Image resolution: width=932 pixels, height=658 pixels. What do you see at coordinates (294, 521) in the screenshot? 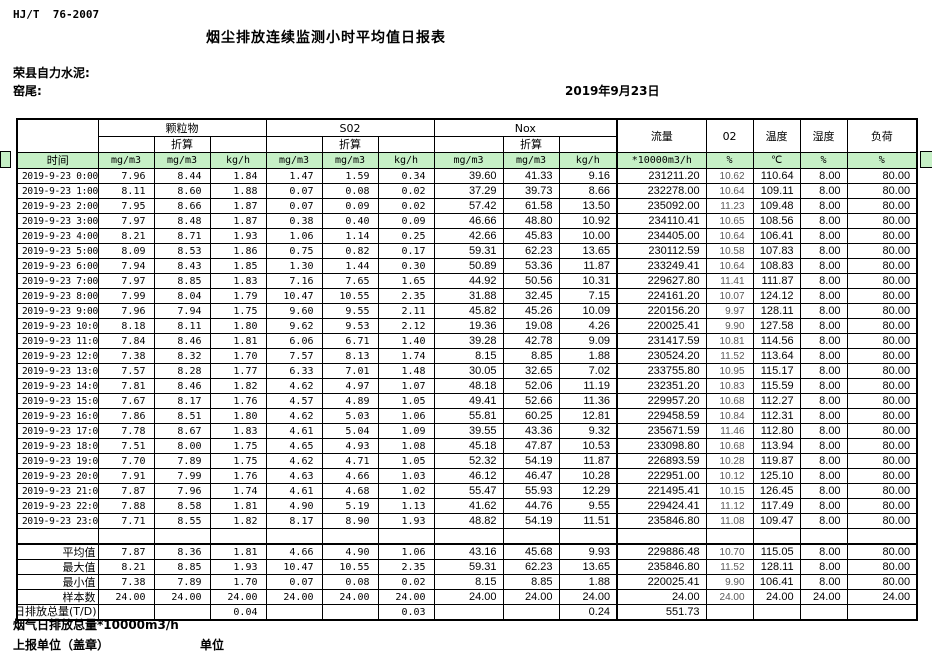
I see `cell: 8.17` at bounding box center [294, 521].